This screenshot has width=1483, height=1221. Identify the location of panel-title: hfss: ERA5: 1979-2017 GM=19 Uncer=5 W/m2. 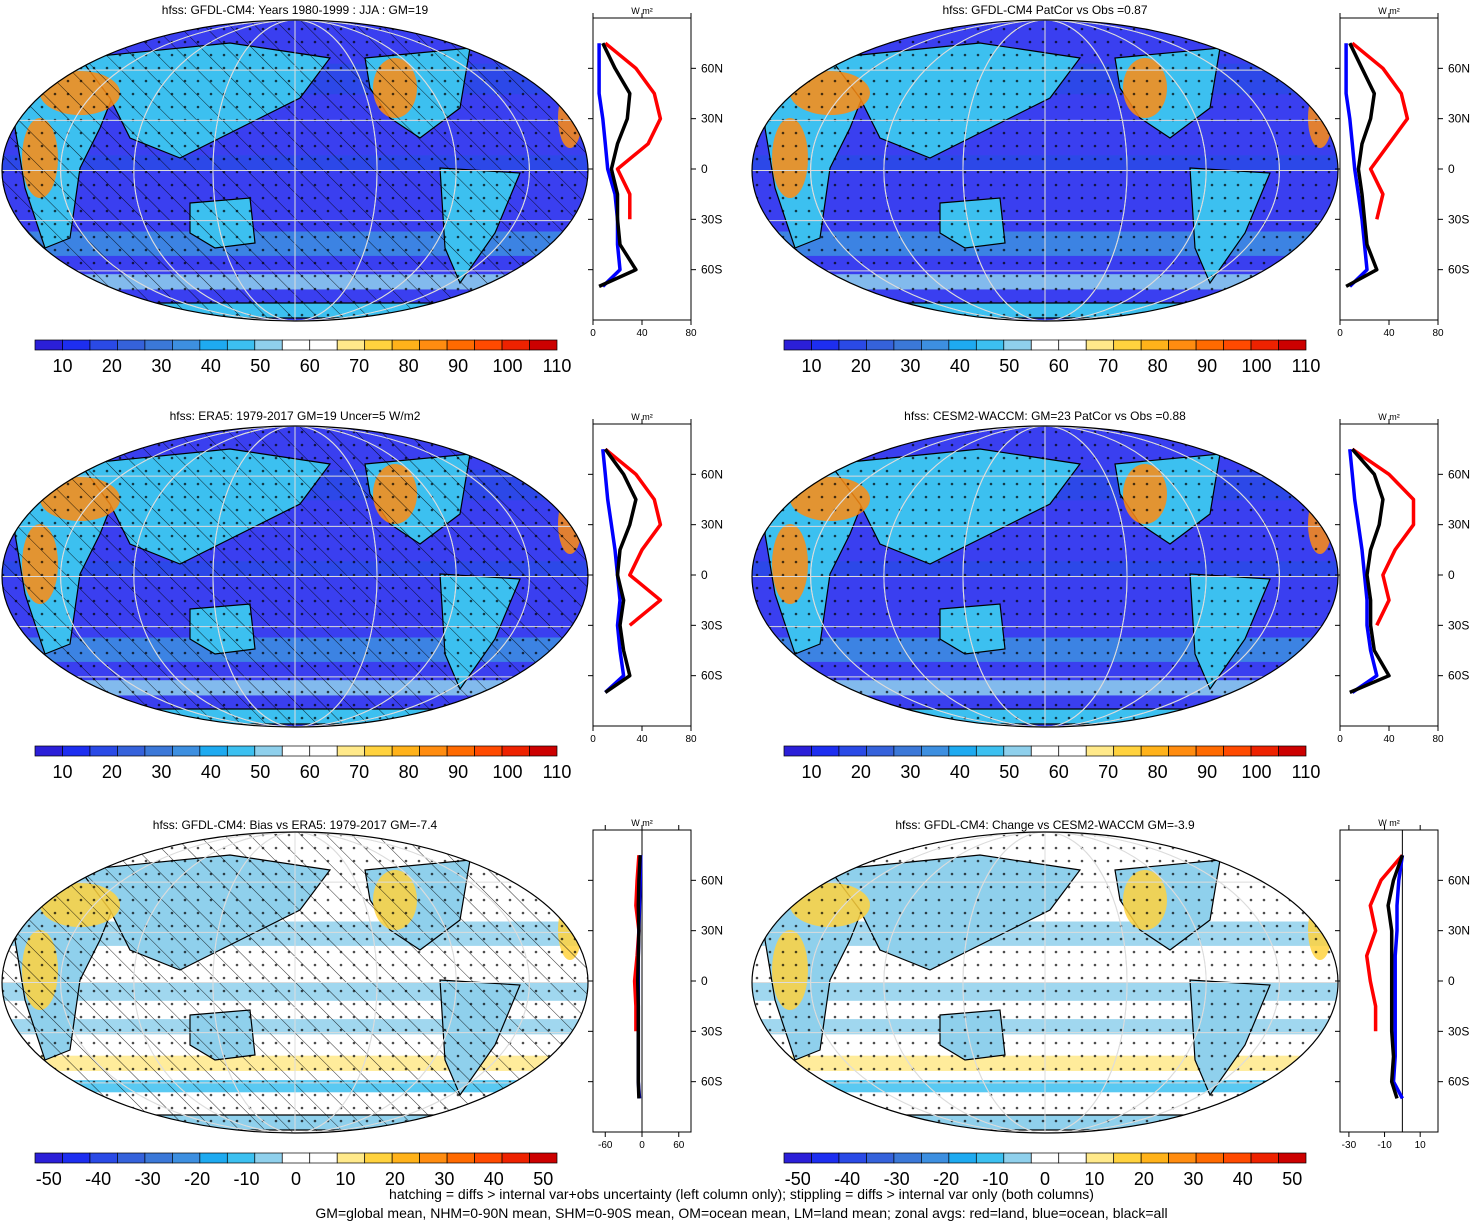
(295, 416).